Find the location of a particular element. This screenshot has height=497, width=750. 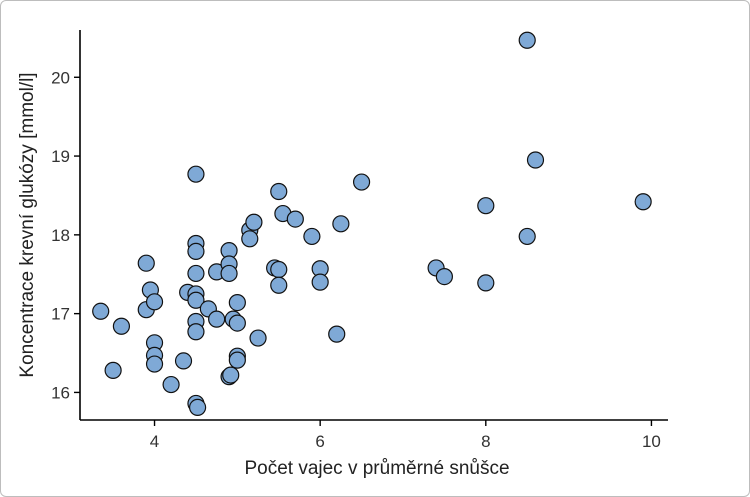

y-axis-title: Koncentrace krevní glukózy [mmol/l] is located at coordinates (27, 224).